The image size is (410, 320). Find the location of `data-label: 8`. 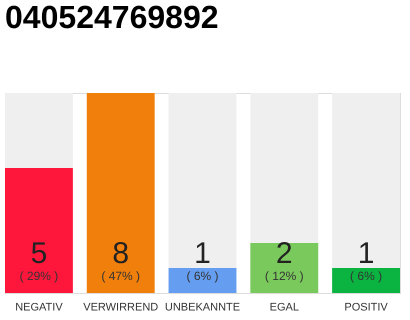

data-label: 8 is located at coordinates (121, 253).